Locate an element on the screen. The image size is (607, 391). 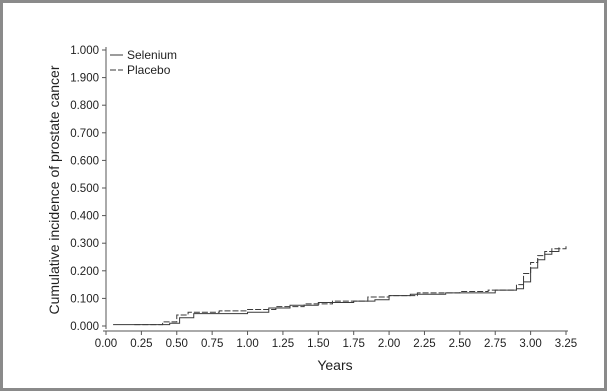
y-tick-label: 0.600 is located at coordinates (84, 161).